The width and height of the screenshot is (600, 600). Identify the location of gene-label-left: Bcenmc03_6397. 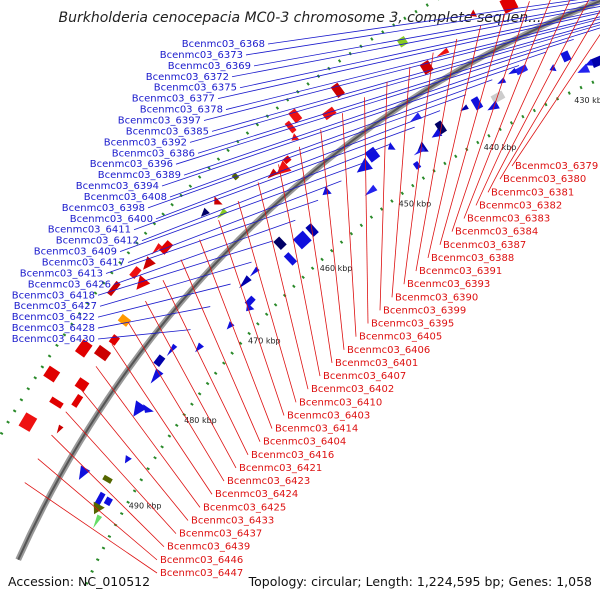
(159, 120).